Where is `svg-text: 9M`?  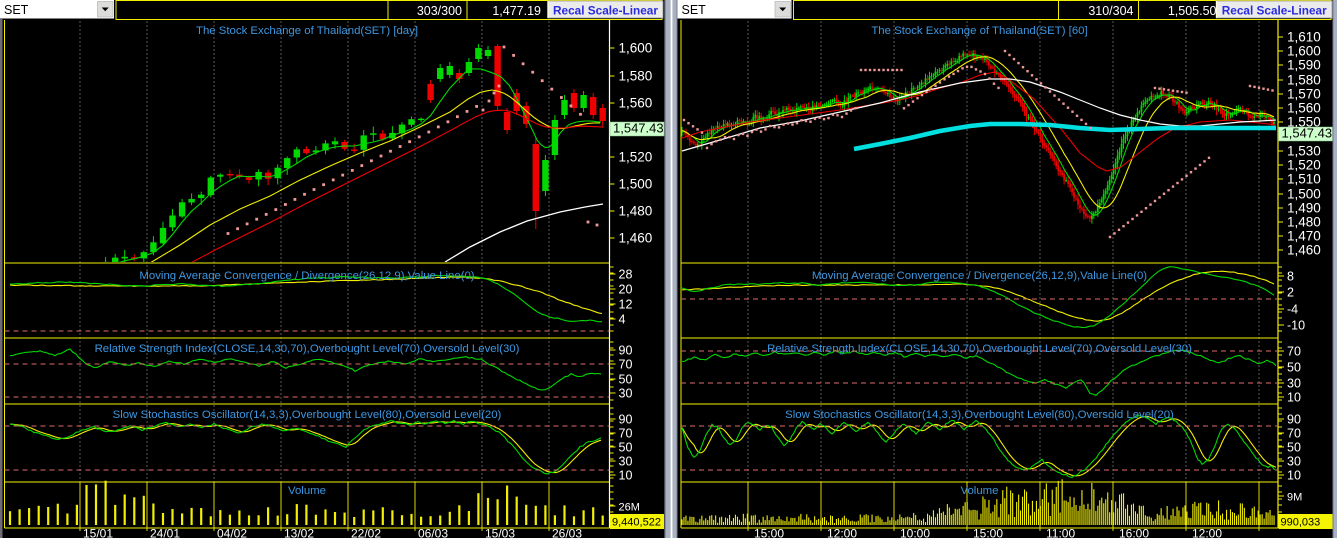 svg-text: 9M is located at coordinates (1294, 498).